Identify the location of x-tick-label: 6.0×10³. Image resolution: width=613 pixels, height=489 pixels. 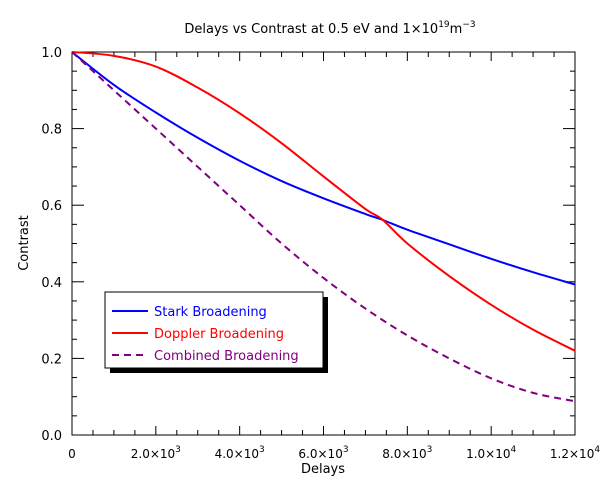
(323, 453).